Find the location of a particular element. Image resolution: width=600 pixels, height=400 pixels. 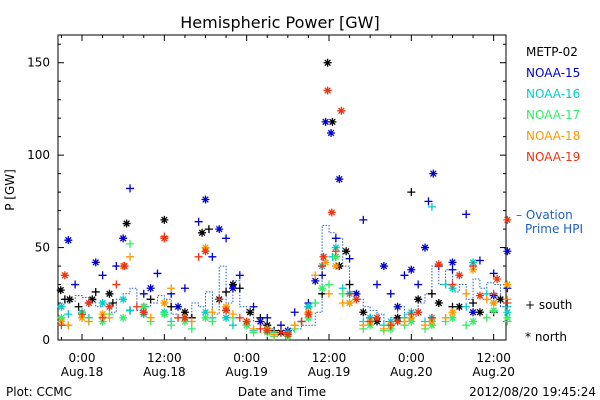

y-tick-label: 150 is located at coordinates (38, 63).